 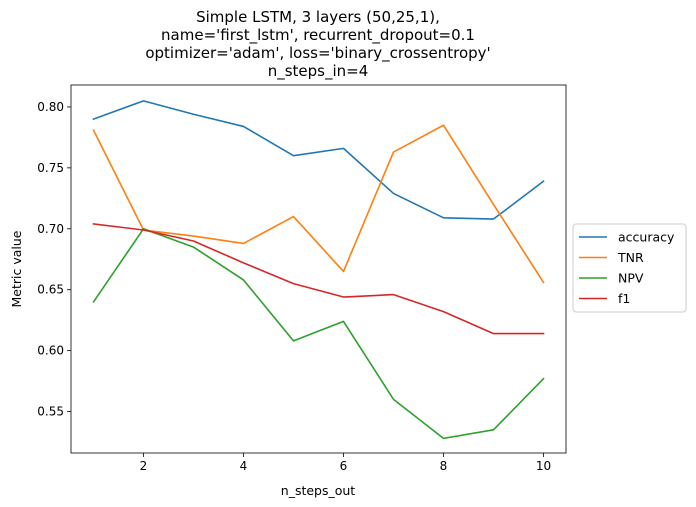 What do you see at coordinates (50, 168) in the screenshot?
I see `y-tick-label: 0.75` at bounding box center [50, 168].